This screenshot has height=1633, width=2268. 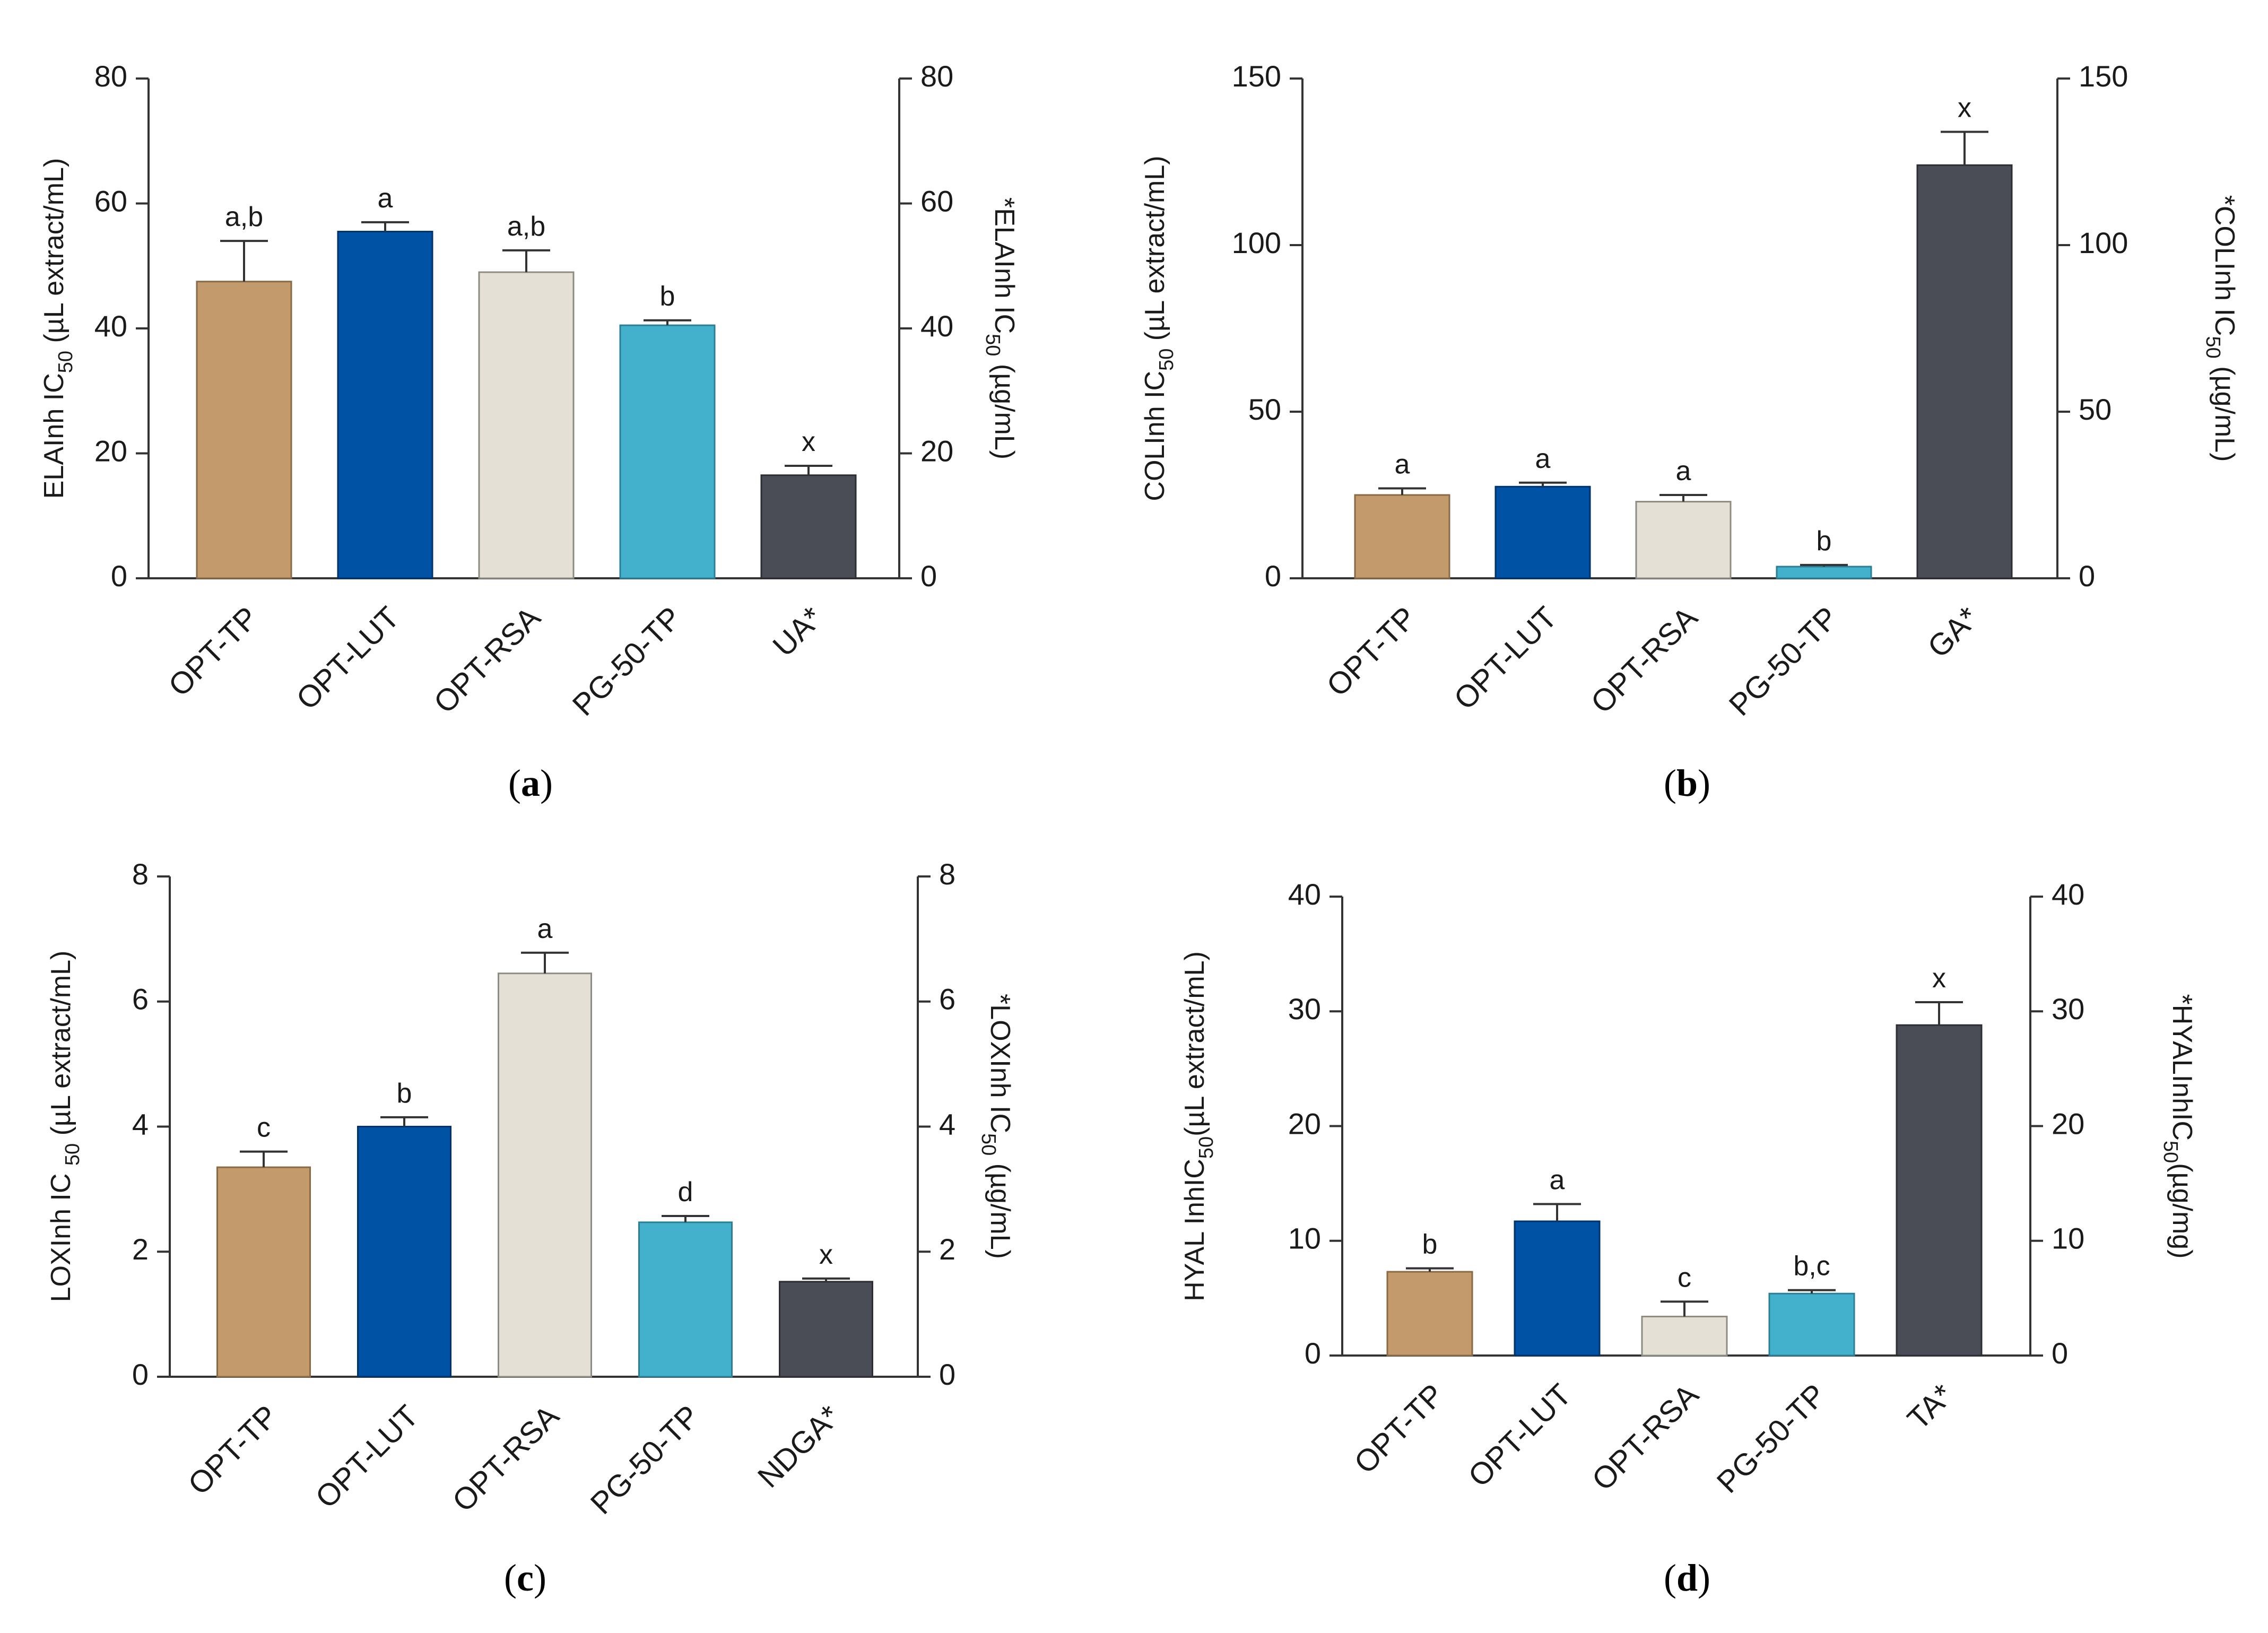 What do you see at coordinates (525, 1578) in the screenshot?
I see `panel-caption: (c)` at bounding box center [525, 1578].